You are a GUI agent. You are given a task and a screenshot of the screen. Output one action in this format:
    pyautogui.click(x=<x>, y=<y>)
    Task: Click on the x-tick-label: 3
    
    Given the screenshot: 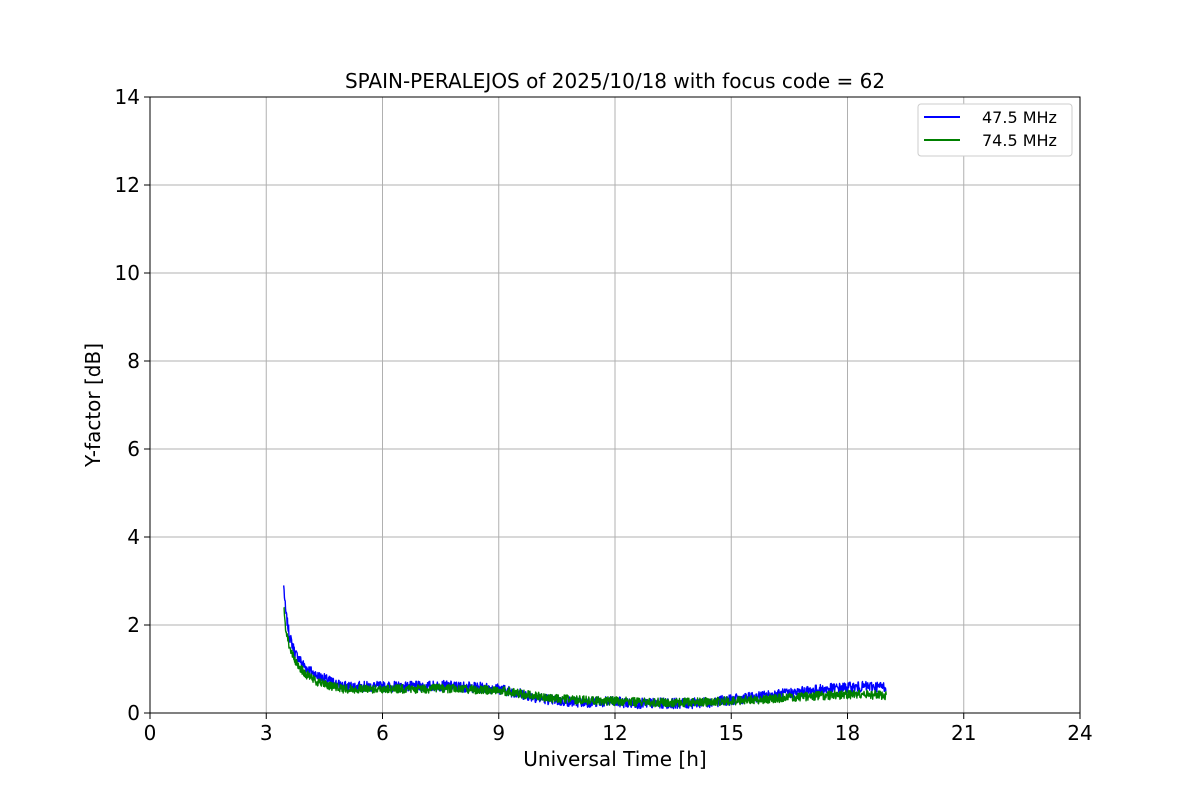 What is the action you would take?
    pyautogui.click(x=266, y=733)
    